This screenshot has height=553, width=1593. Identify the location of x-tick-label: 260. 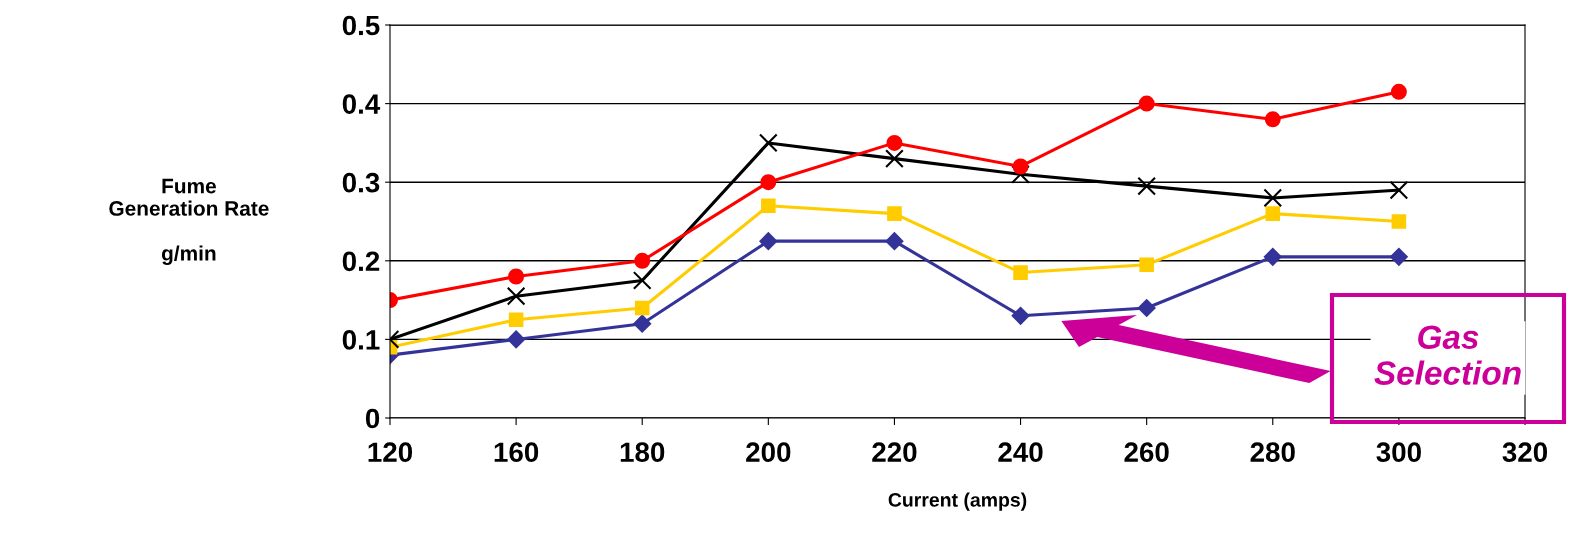
(1146, 452).